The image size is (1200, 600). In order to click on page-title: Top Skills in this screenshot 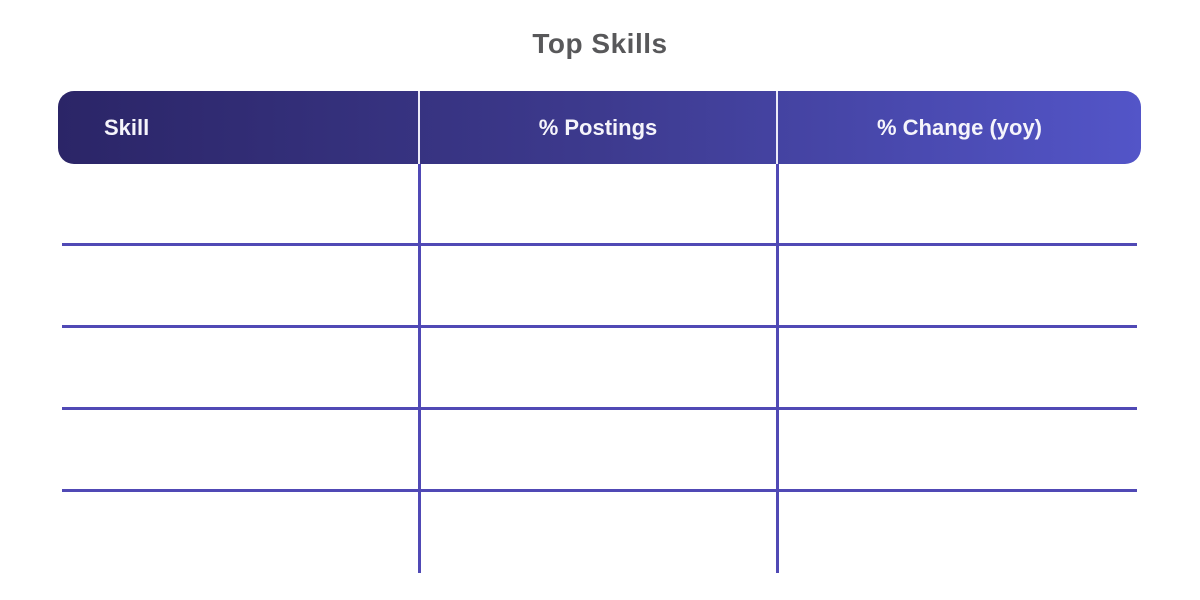, I will do `click(600, 43)`.